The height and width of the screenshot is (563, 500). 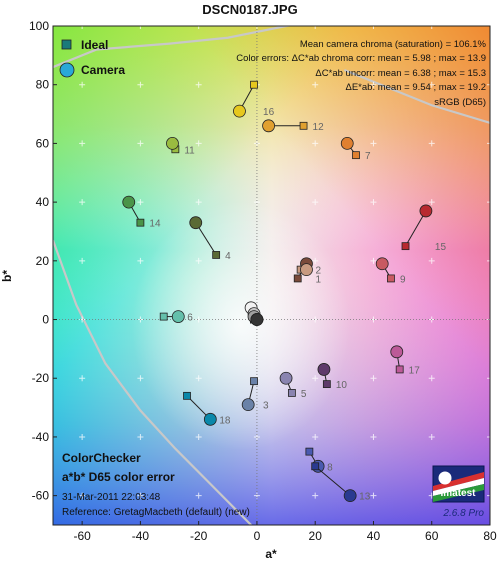 I want to click on y-tick-label: 80, so click(x=43, y=85).